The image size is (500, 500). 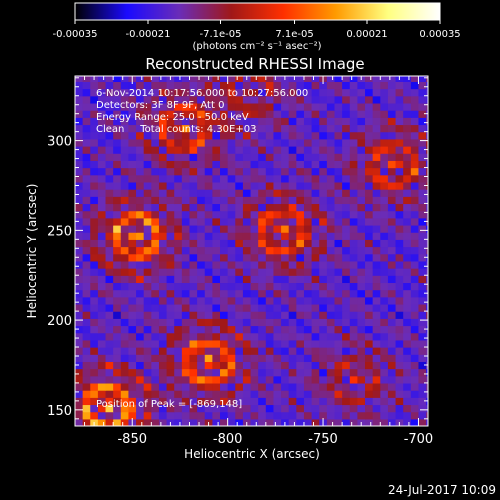 I want to click on colorbar-tick-label: 7.1e-05, so click(x=294, y=34).